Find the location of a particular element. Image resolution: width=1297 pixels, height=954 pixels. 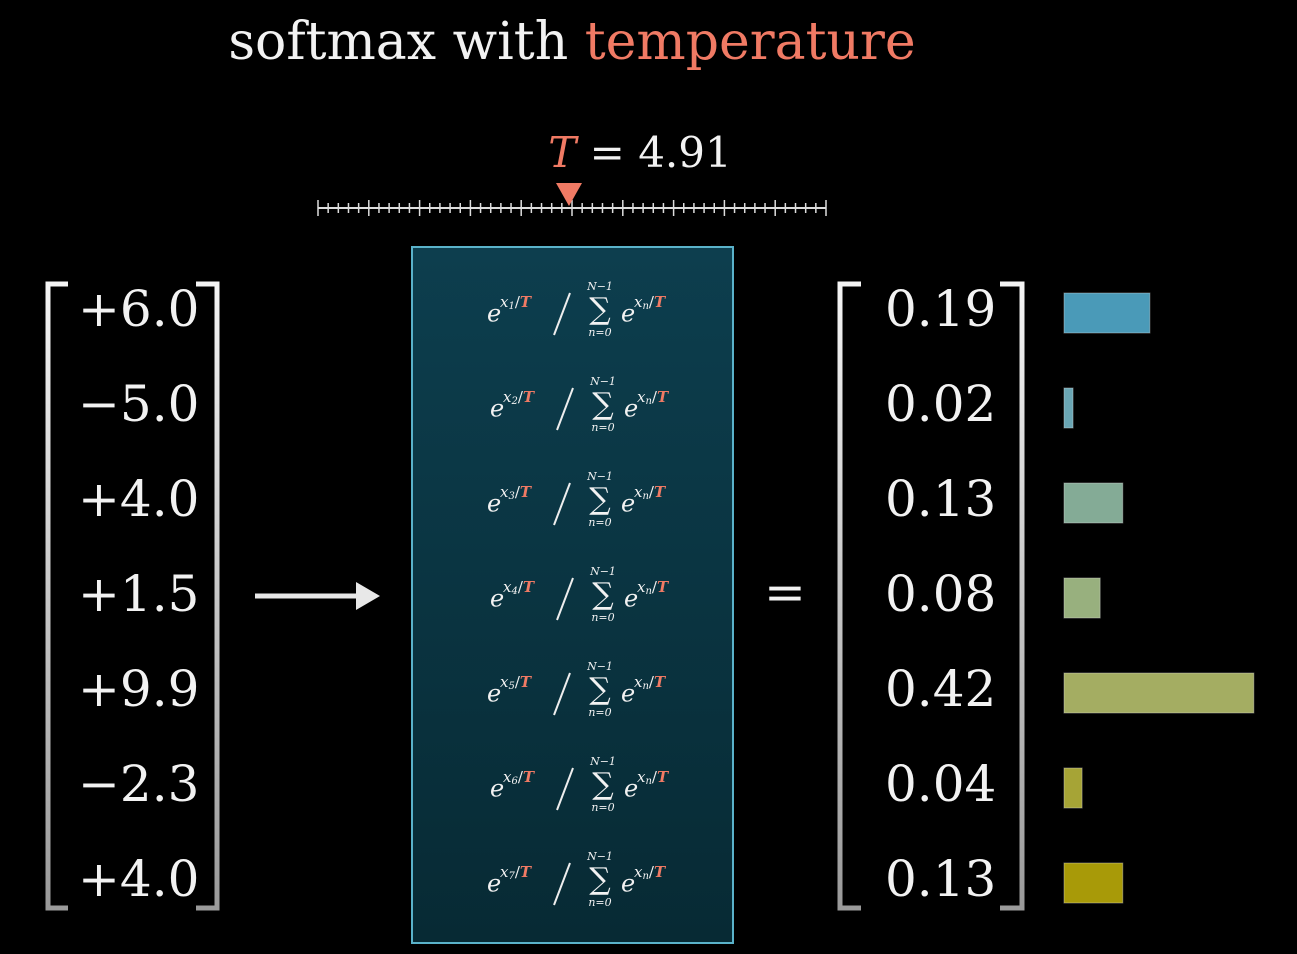

input-value: +1.5 is located at coordinates (138, 594).